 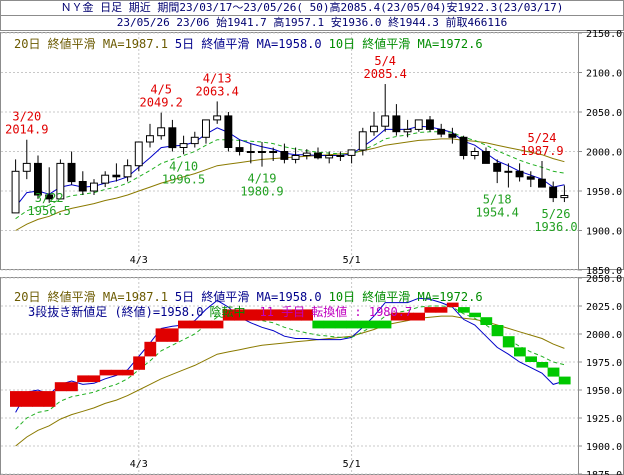 I want to click on info-count: 11 手目, so click(x=283, y=312).